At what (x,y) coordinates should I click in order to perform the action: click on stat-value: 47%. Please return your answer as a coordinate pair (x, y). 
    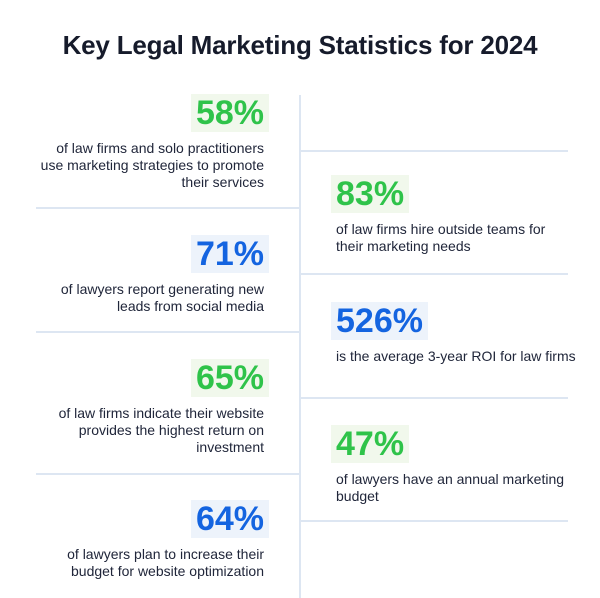
    Looking at the image, I should click on (370, 444).